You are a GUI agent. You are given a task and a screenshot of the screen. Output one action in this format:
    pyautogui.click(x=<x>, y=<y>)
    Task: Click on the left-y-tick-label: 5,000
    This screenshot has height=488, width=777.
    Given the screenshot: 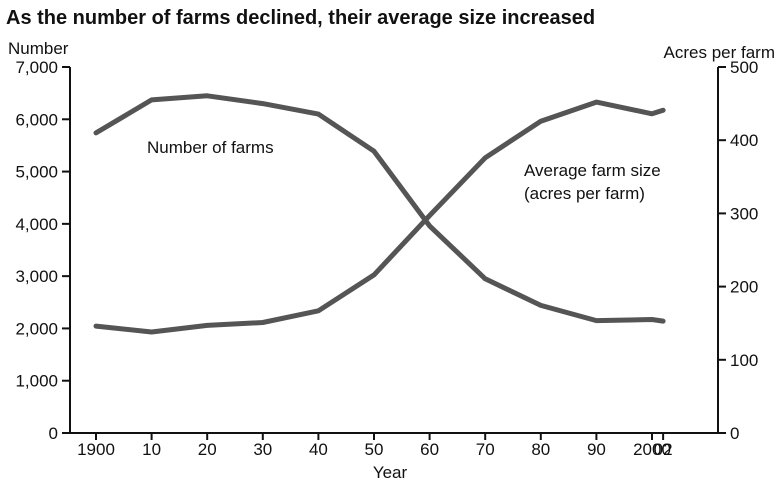 What is the action you would take?
    pyautogui.click(x=36, y=172)
    